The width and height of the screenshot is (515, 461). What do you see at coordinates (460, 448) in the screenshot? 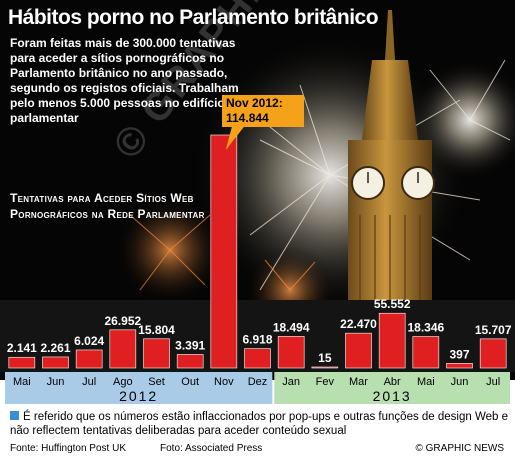
I see `copyright: © GRAPHIC NEWS` at bounding box center [460, 448].